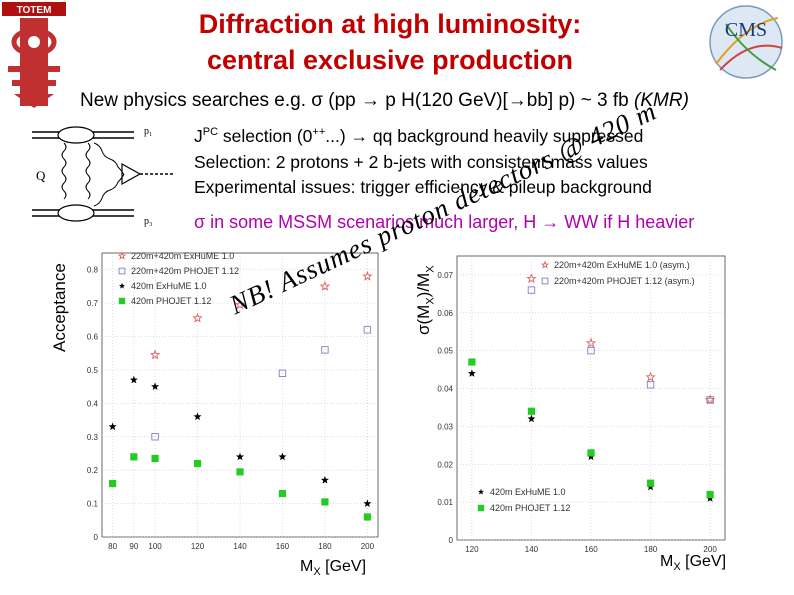 Image resolution: width=794 pixels, height=595 pixels. I want to click on title-line-2: central exclusive production, so click(390, 60).